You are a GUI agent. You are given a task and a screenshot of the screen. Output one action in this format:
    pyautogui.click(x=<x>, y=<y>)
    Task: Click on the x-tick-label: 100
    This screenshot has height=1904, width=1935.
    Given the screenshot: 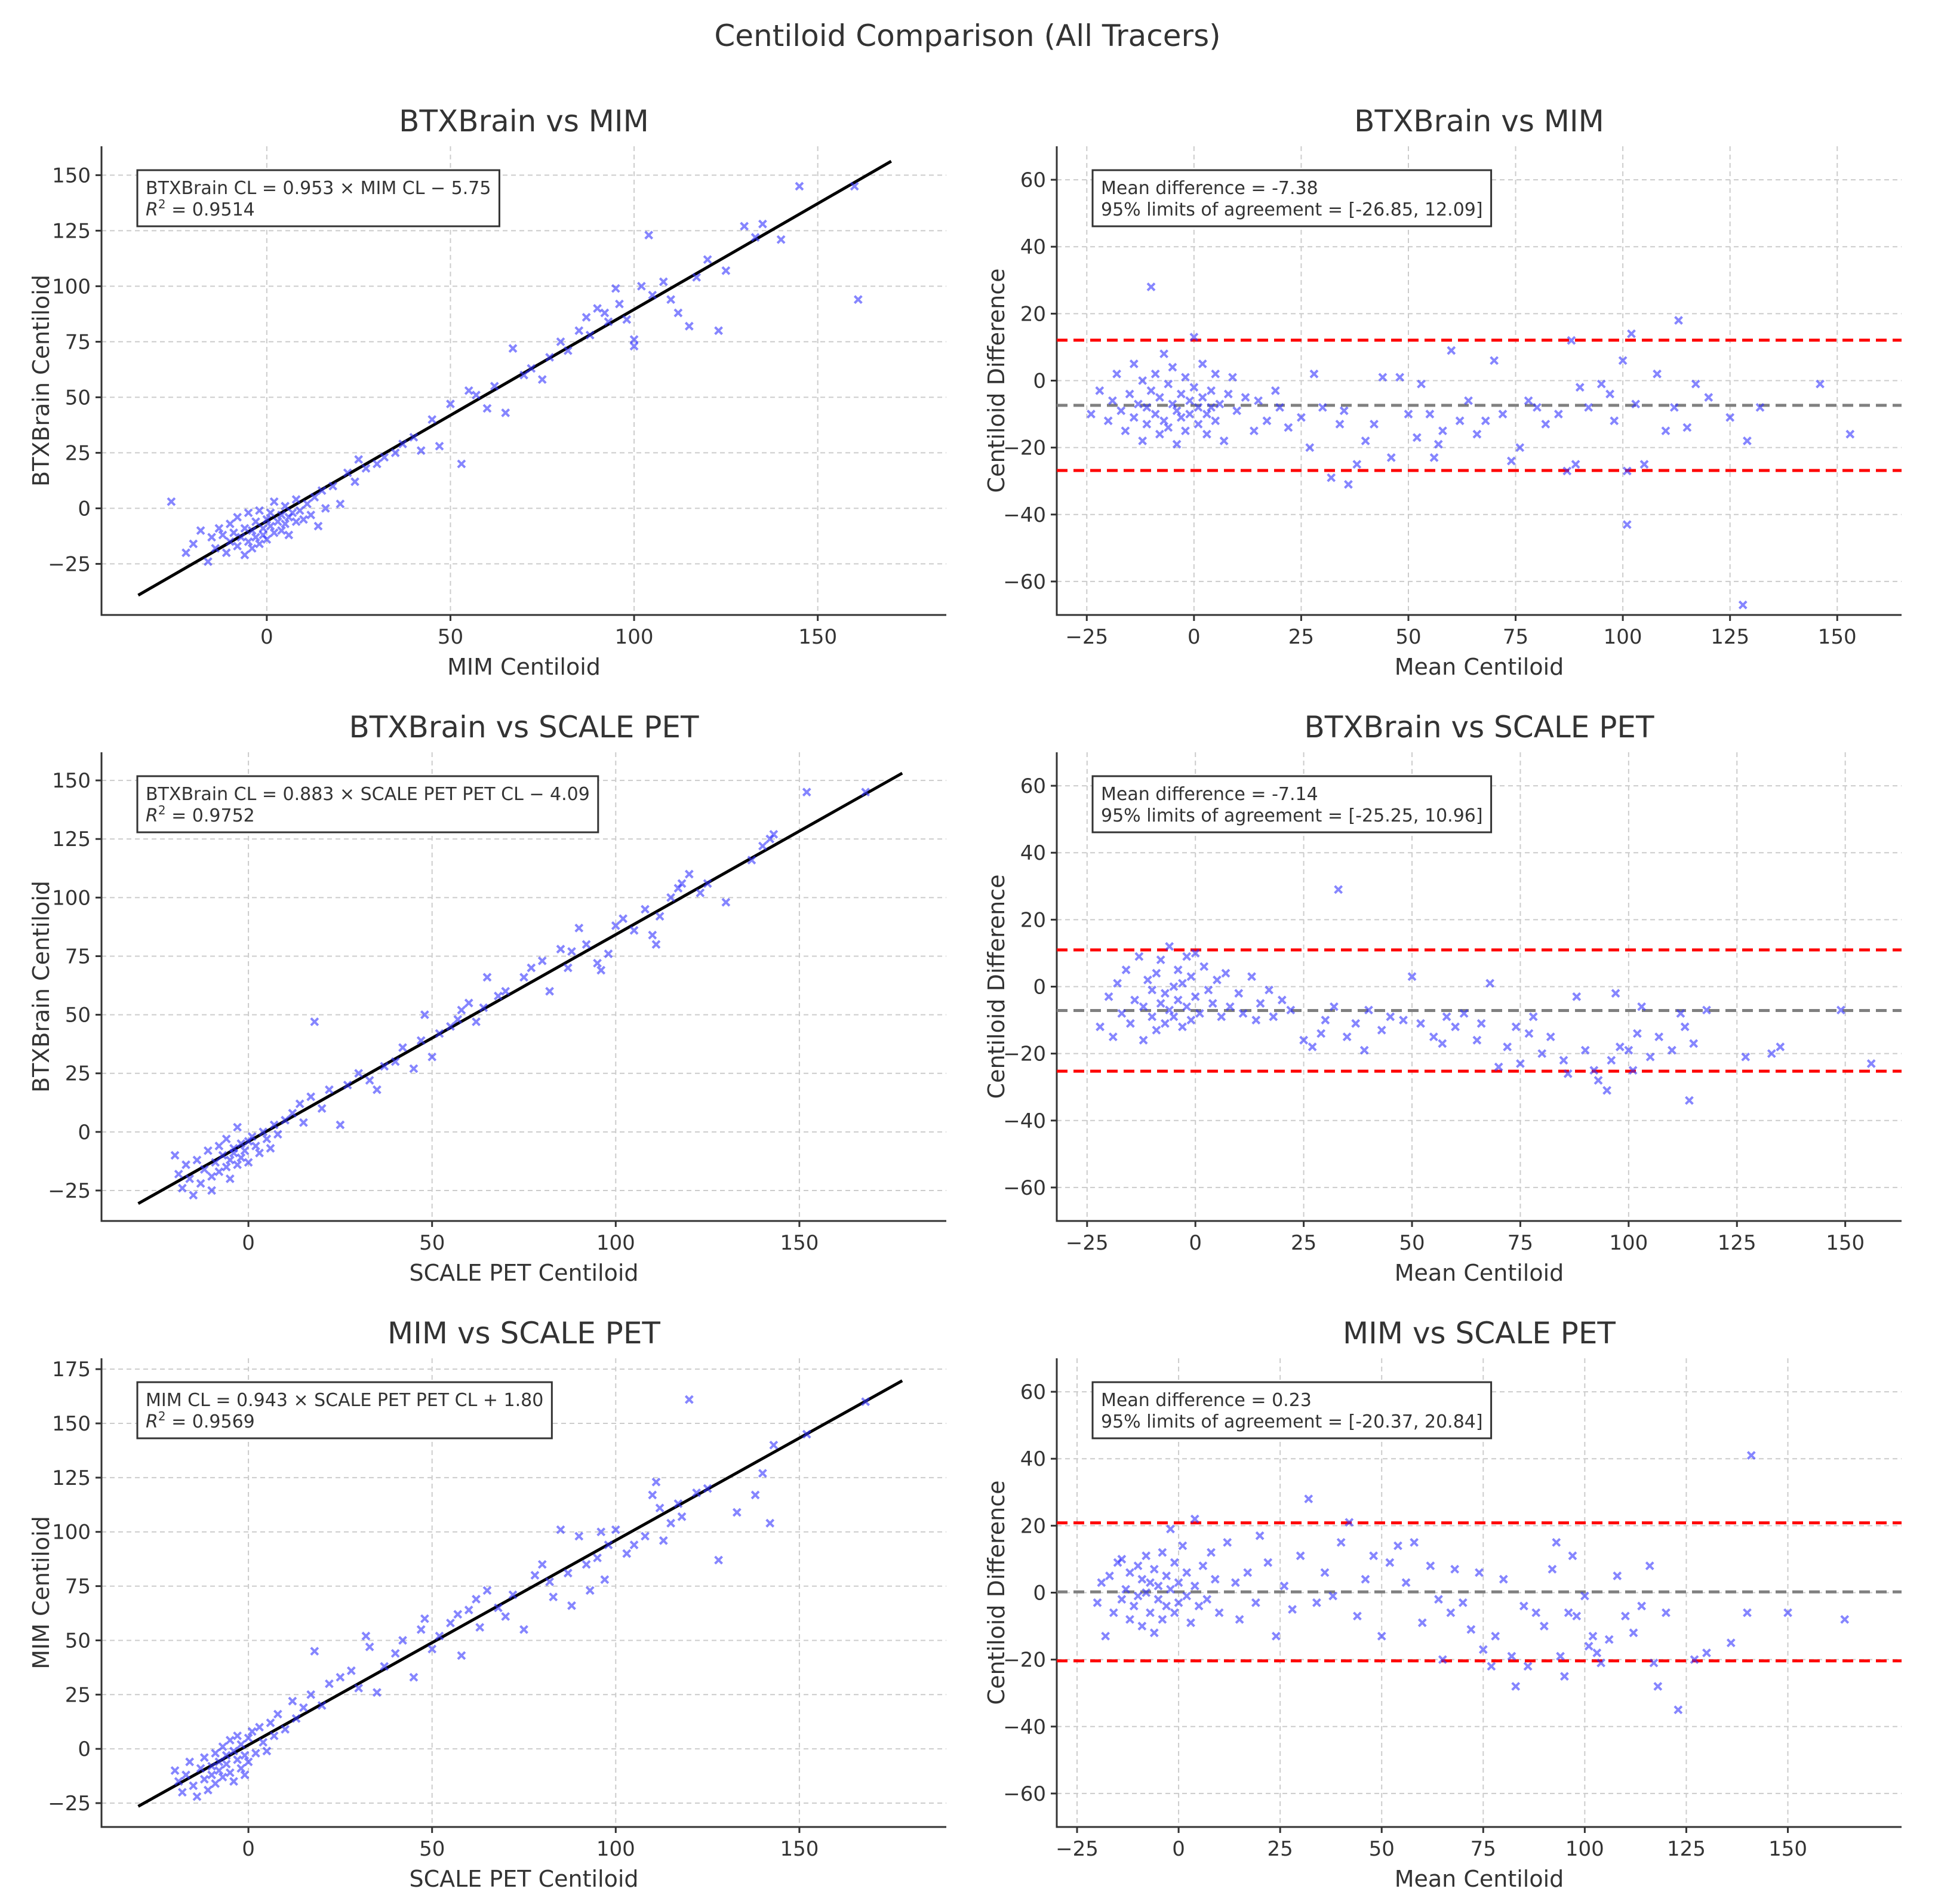 What is the action you would take?
    pyautogui.click(x=615, y=1849)
    